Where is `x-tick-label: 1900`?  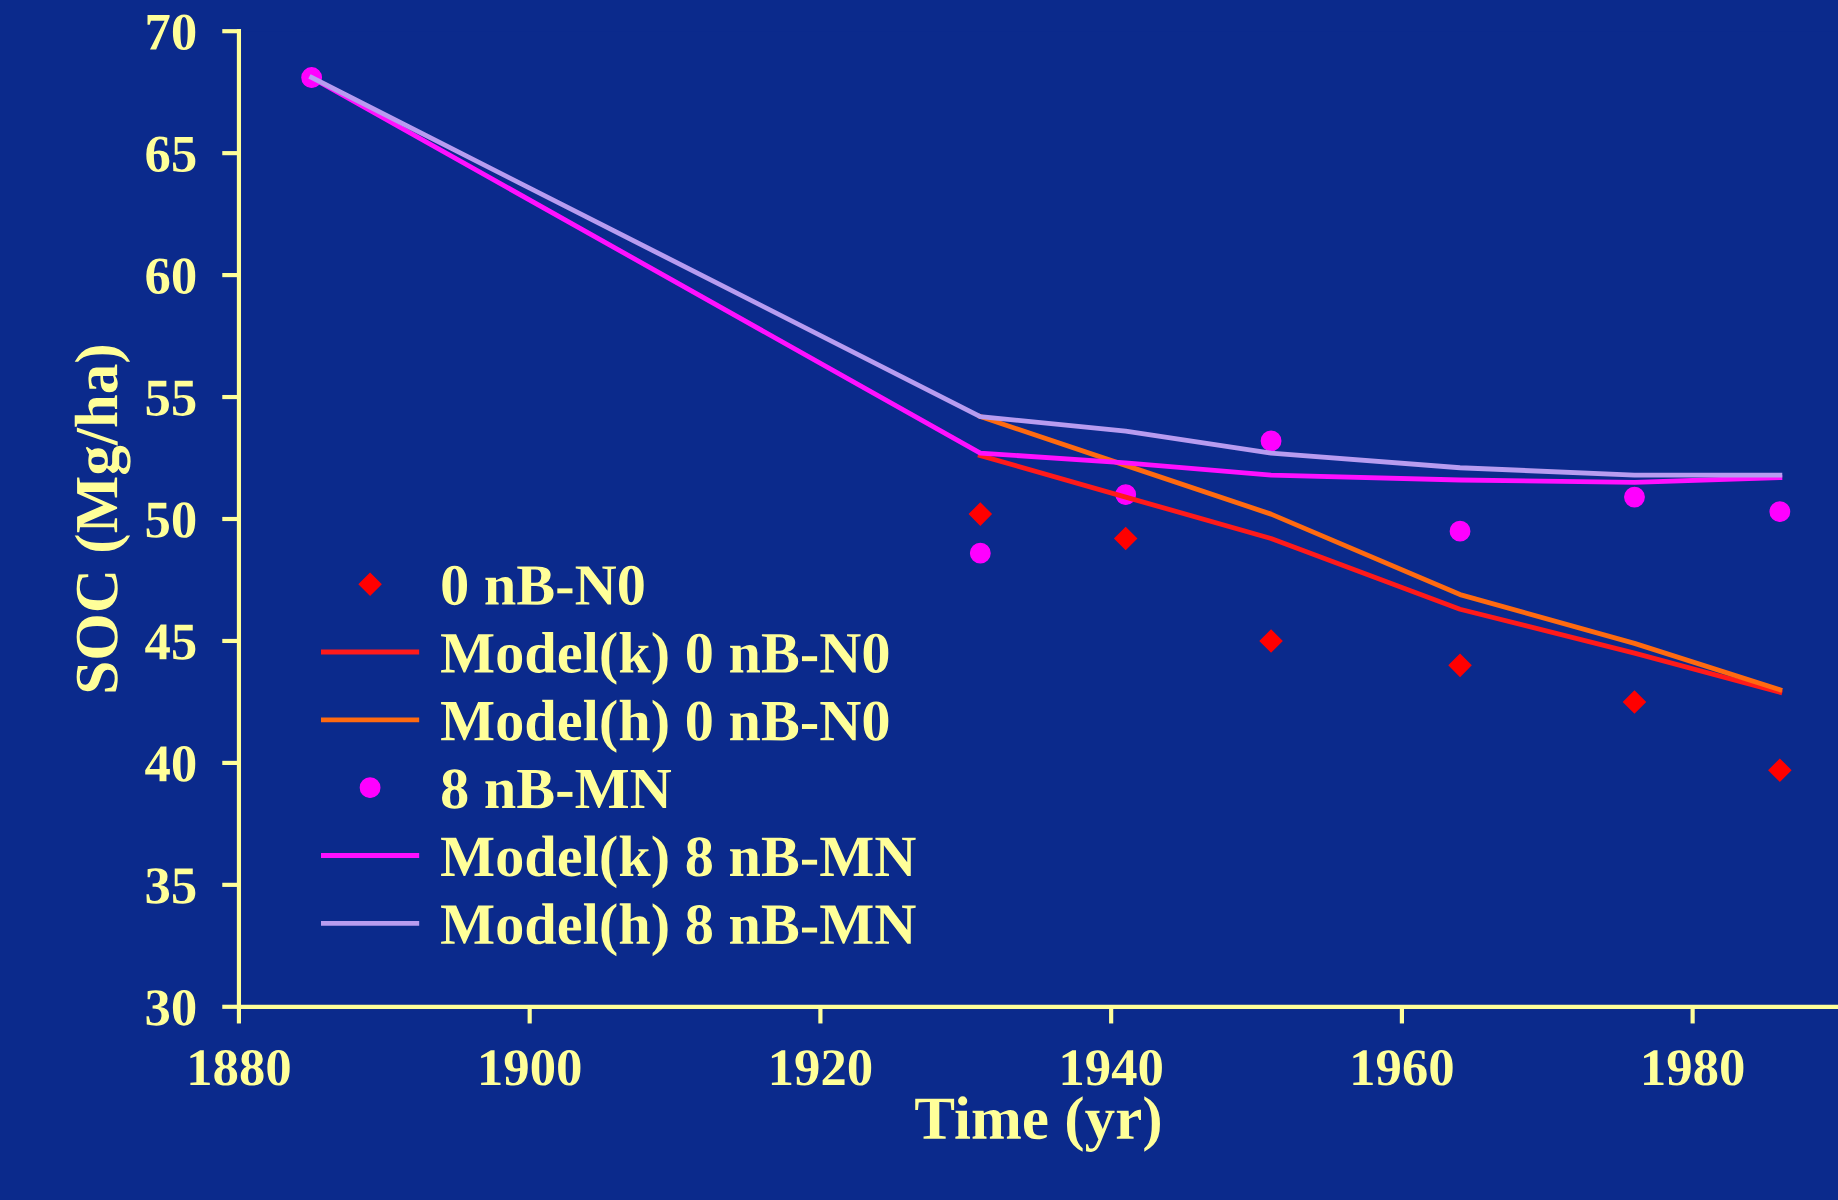
x-tick-label: 1900 is located at coordinates (531, 1067).